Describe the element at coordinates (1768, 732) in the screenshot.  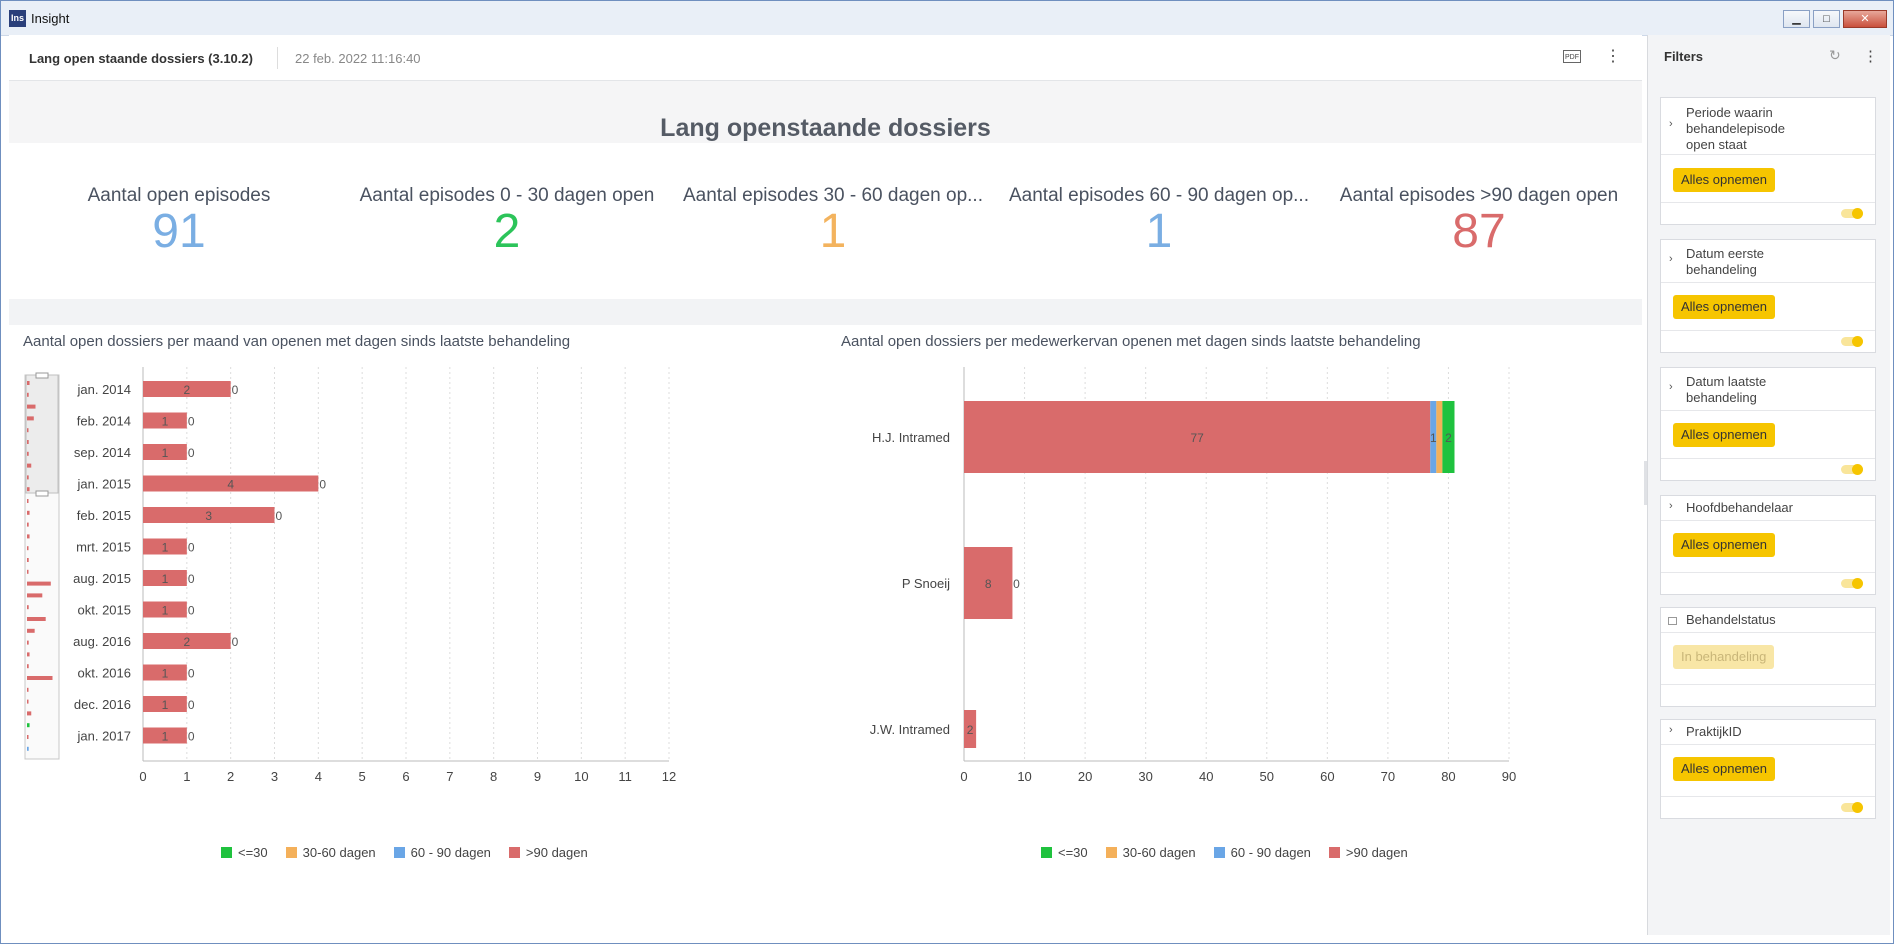
I see `filter-header: › PraktijkID` at that location.